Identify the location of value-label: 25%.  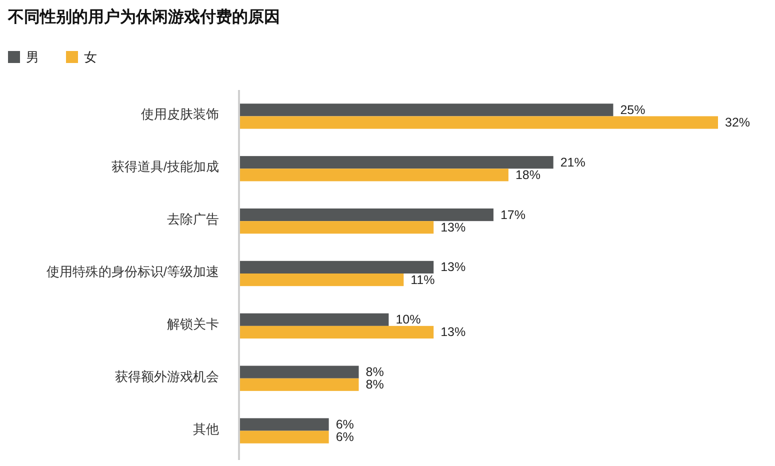
(633, 109).